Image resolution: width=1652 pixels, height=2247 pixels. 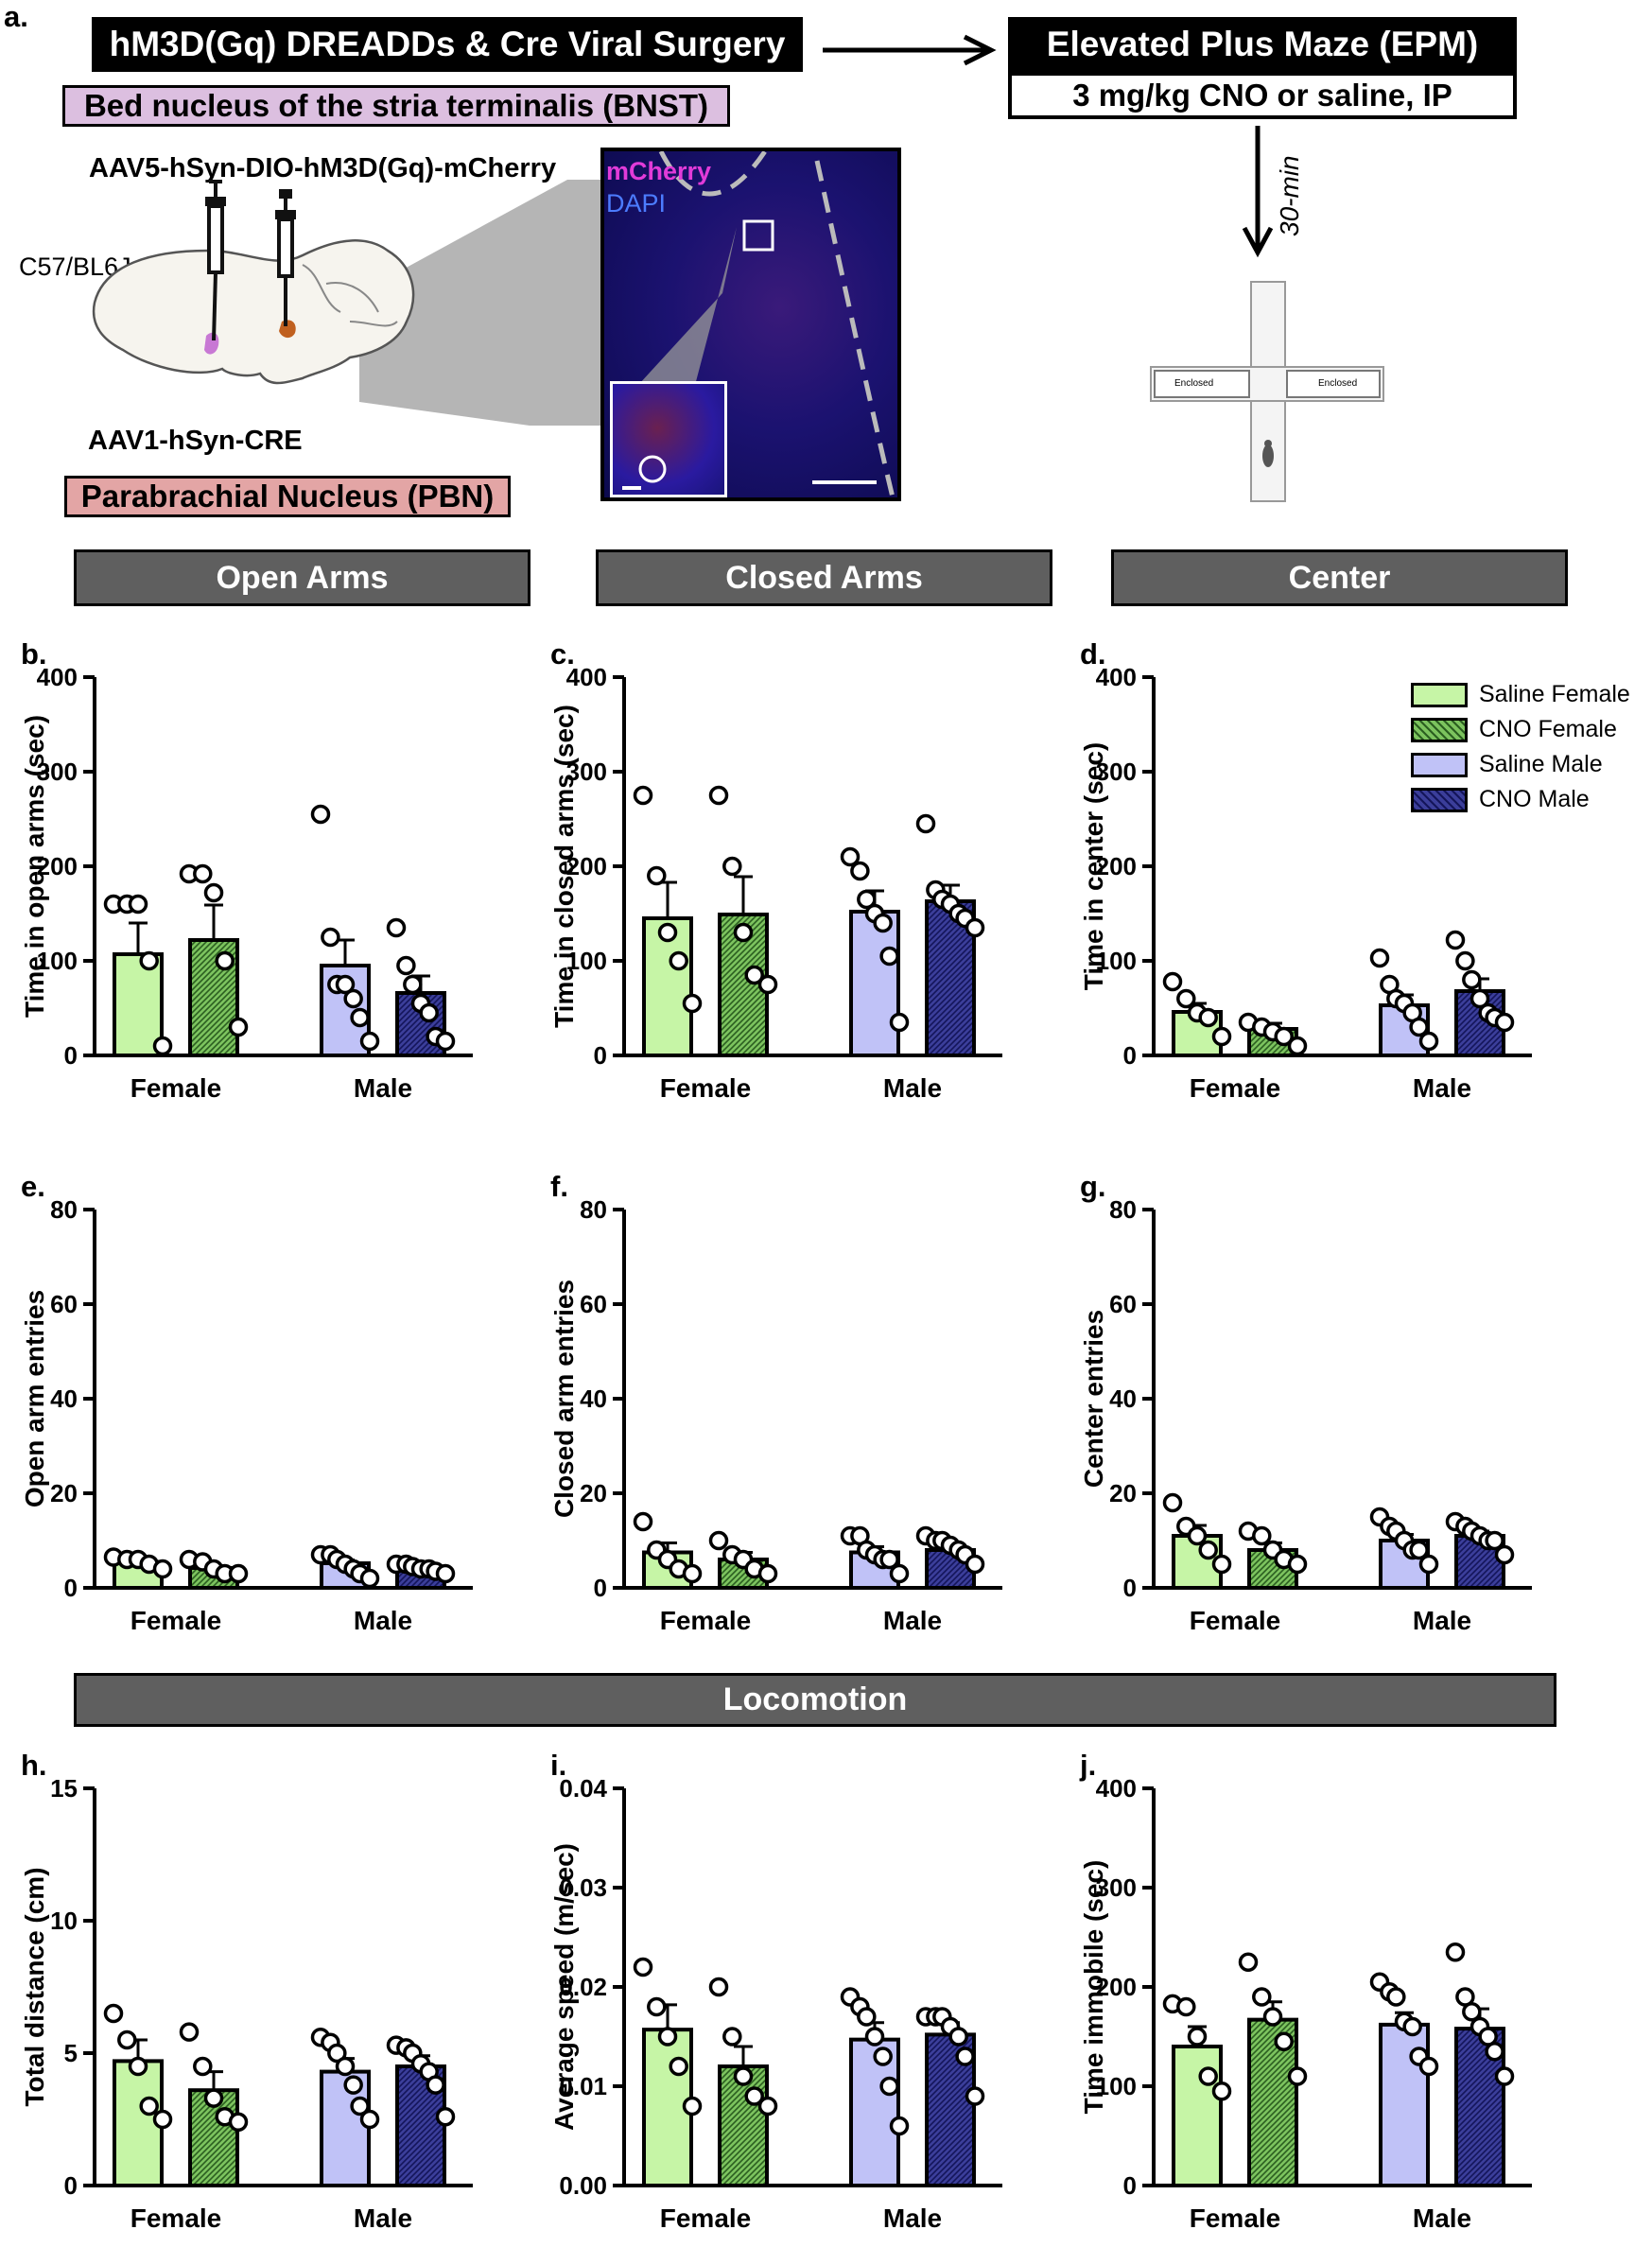 I want to click on y-axis-label: Center entries, so click(x=1094, y=1399).